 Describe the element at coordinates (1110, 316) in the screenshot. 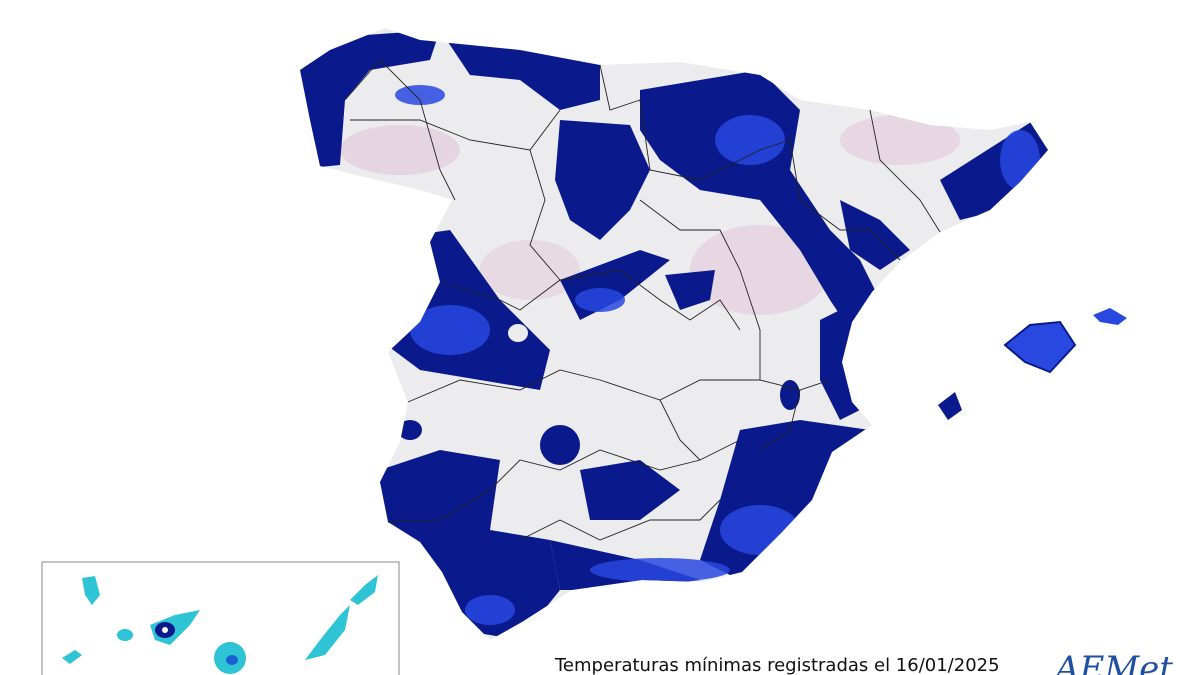

I see `menorca` at that location.